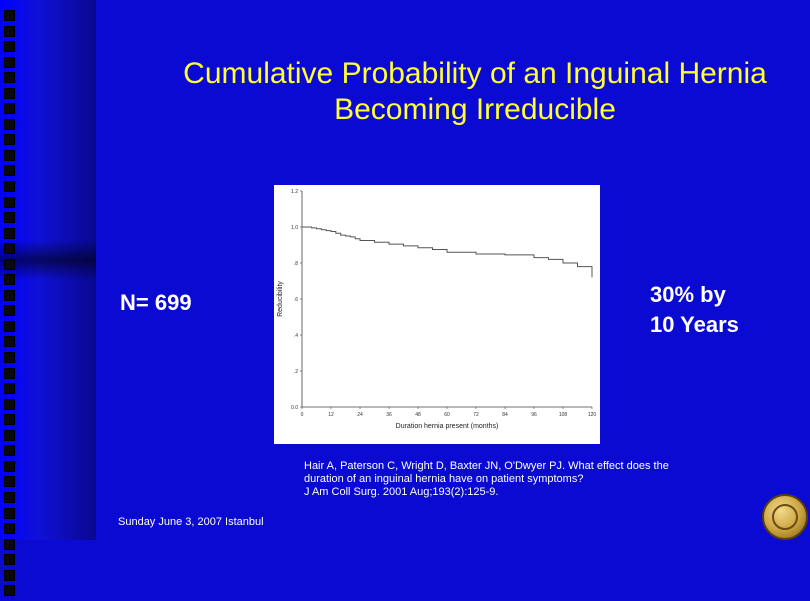 The width and height of the screenshot is (810, 601). Describe the element at coordinates (694, 324) in the screenshot. I see `percent-callout-line2: 10 Years` at that location.